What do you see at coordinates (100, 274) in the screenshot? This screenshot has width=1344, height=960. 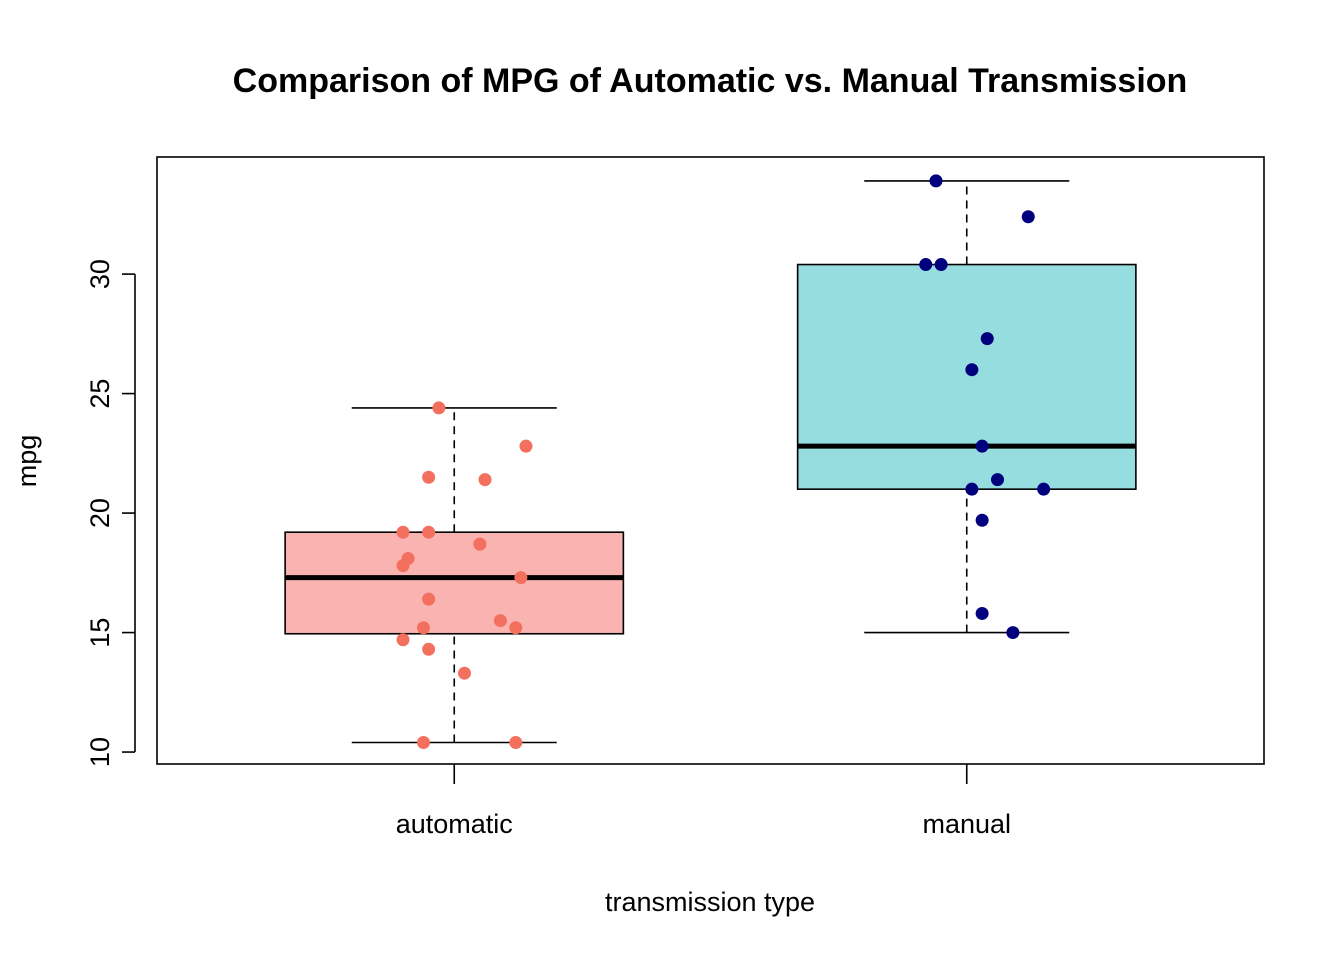 I see `y-tick-label: 30` at bounding box center [100, 274].